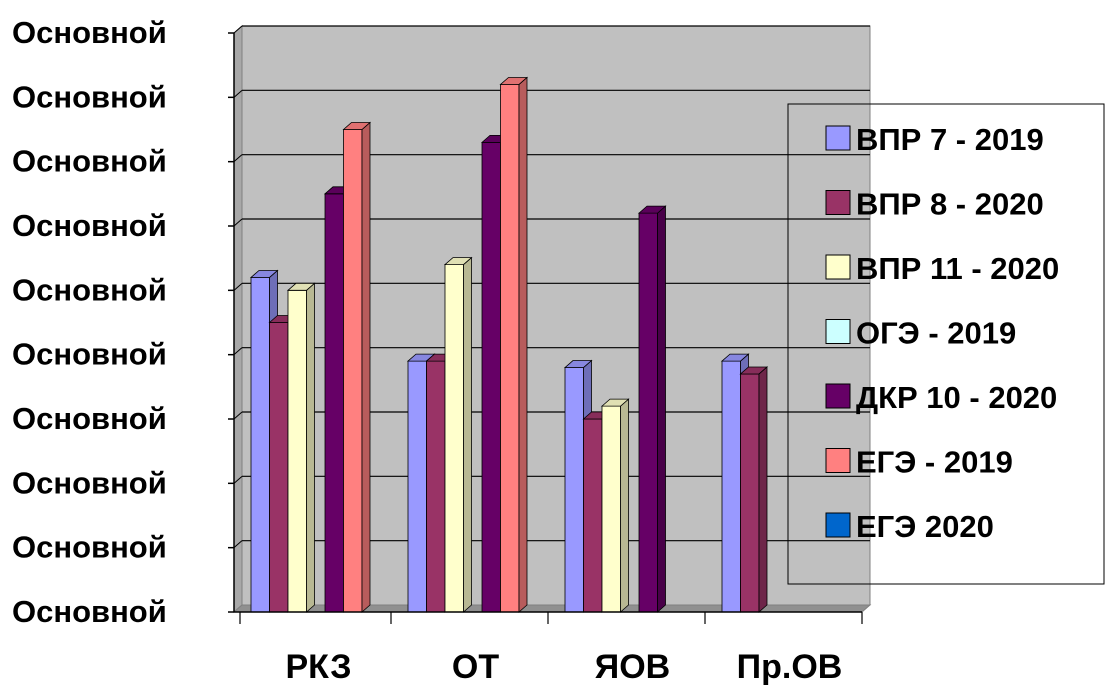  I want to click on legend-label: ВПР 8 - 2020, so click(950, 204).